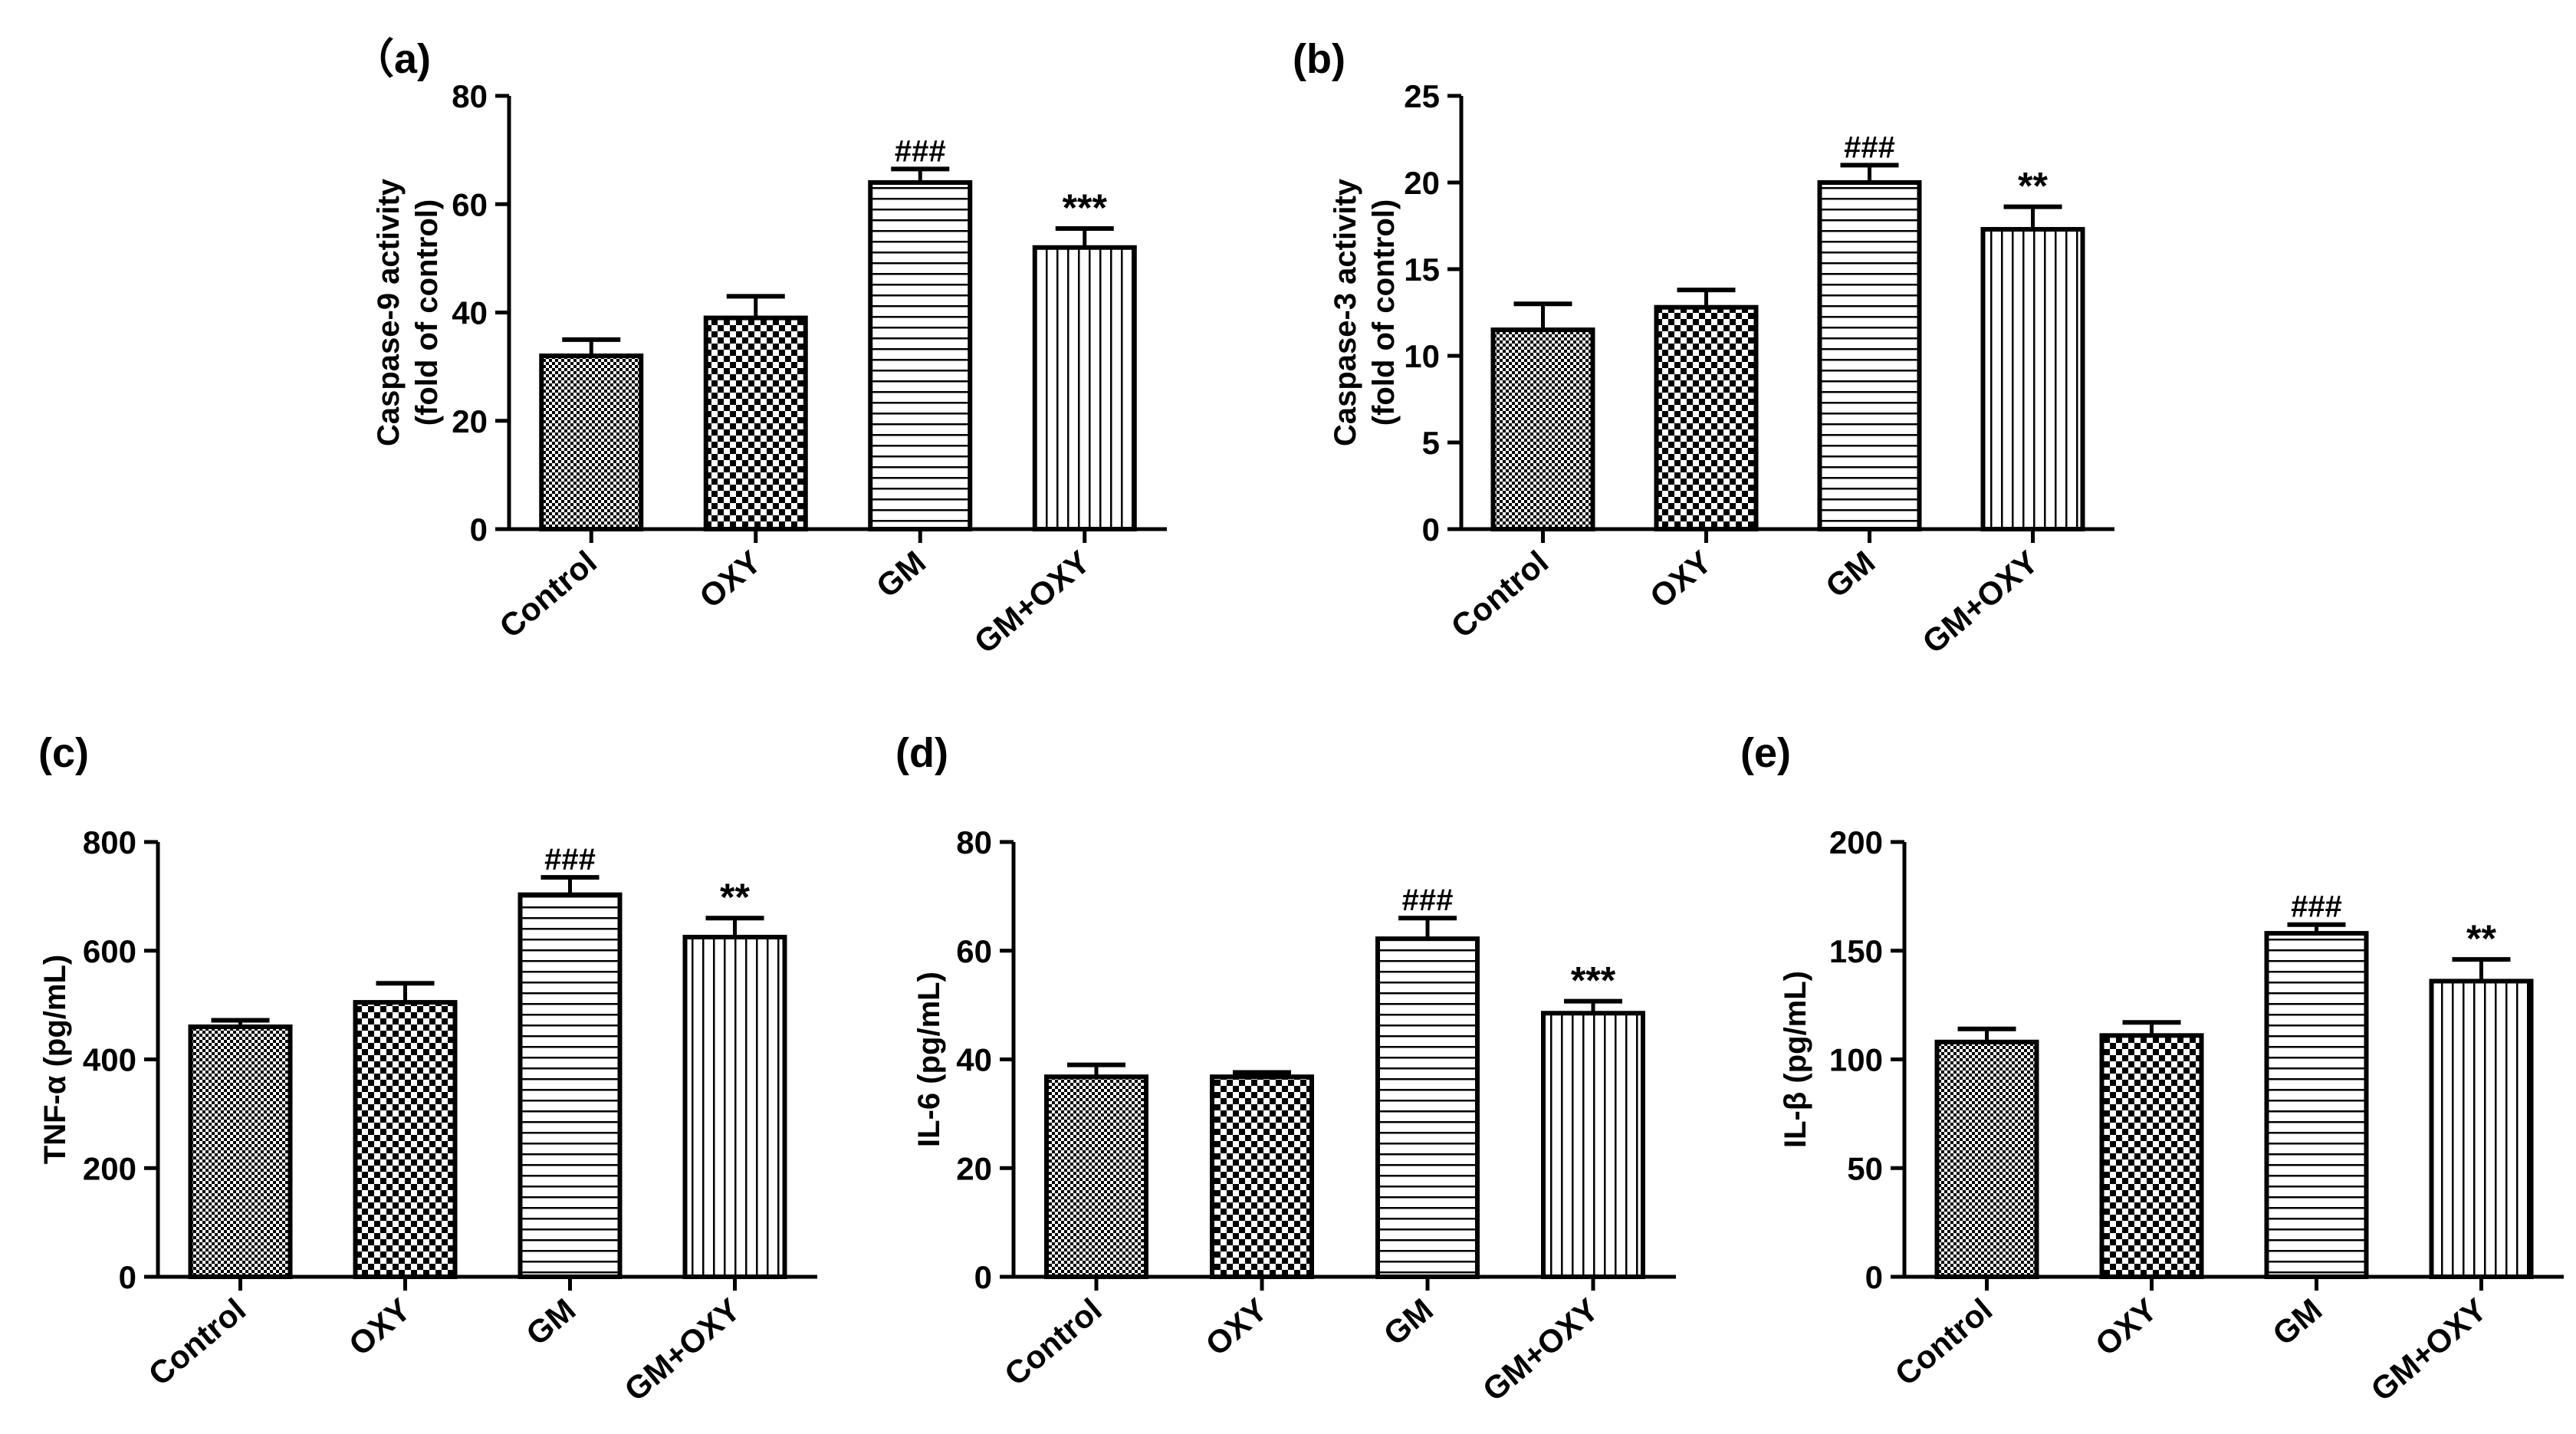 The width and height of the screenshot is (2576, 1434). I want to click on y-axis-label-a: (fold of control), so click(427, 312).